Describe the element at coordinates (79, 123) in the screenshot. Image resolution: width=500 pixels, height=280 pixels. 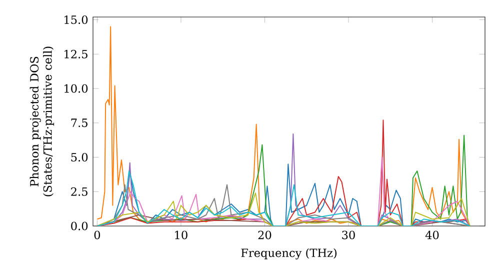
I see `y-tick-label: 7.5` at that location.